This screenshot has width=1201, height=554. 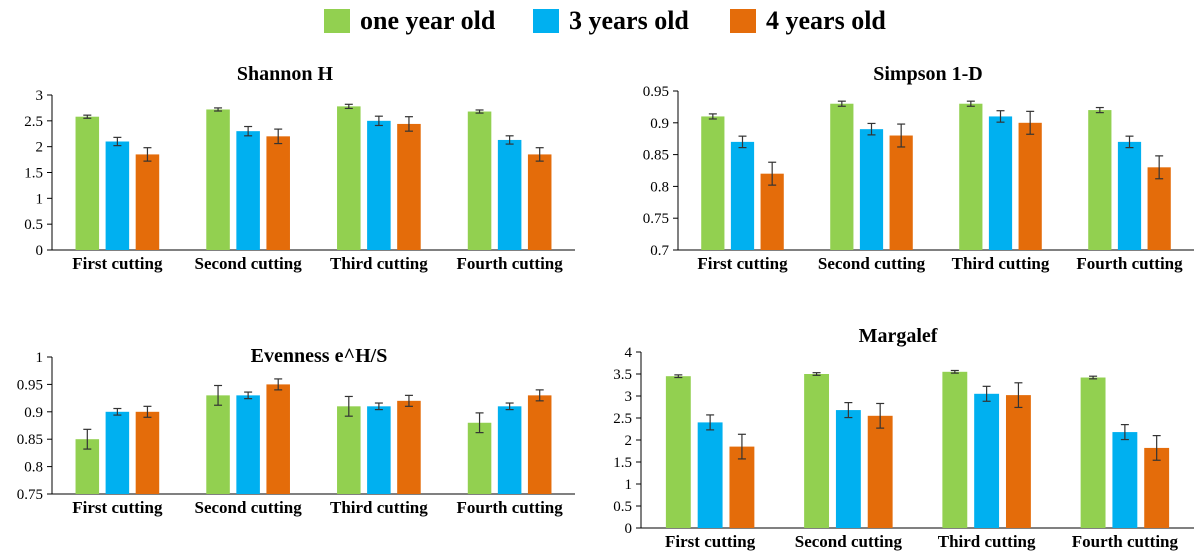 I want to click on chart-title: Simpson 1-D, so click(x=927, y=74).